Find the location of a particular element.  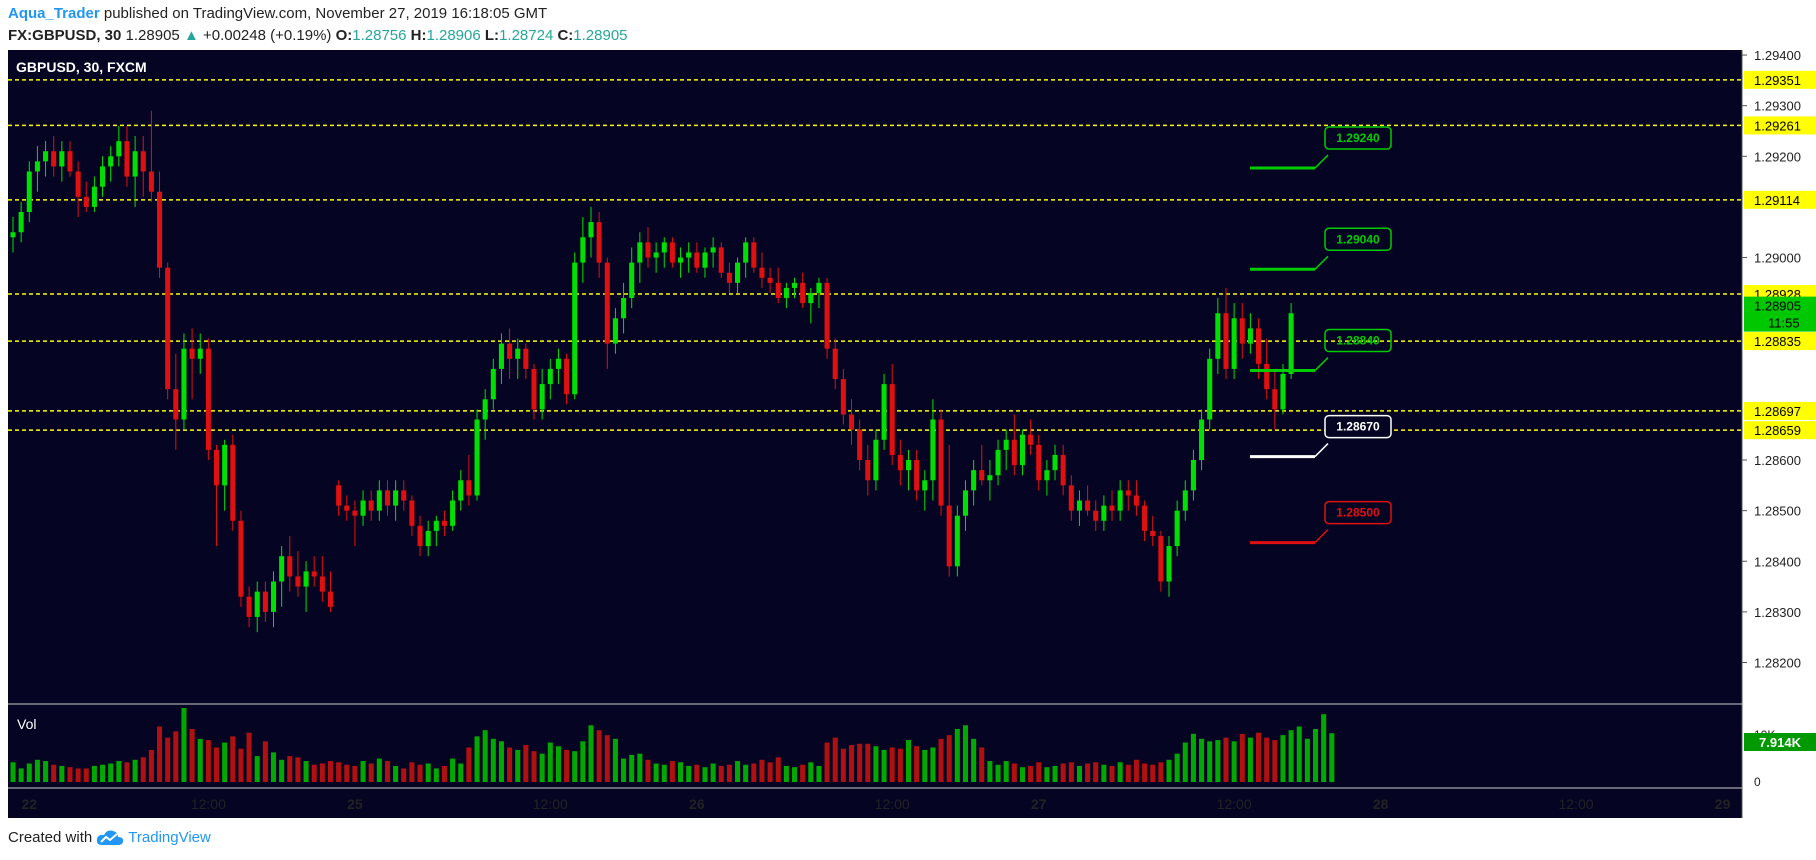

target-label-0: 1.29240 is located at coordinates (1358, 138).